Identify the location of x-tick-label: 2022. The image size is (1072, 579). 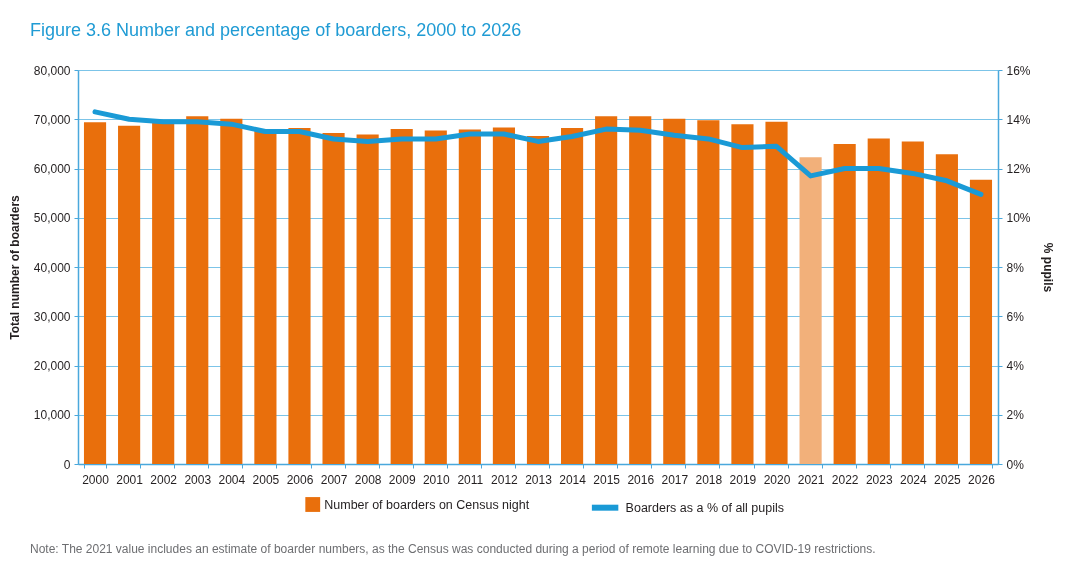
(845, 479).